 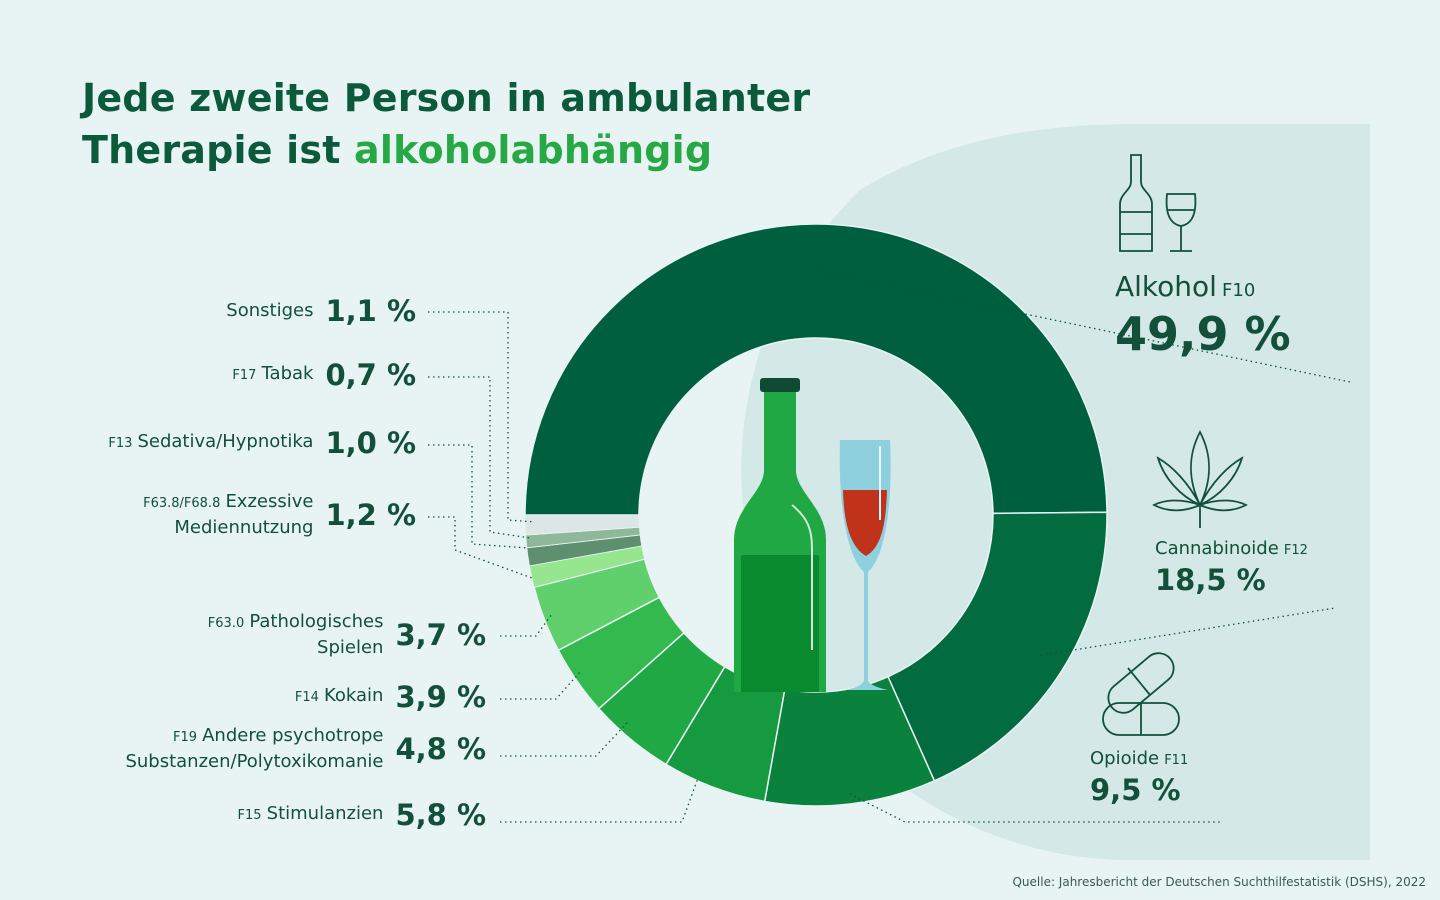 What do you see at coordinates (540, 685) in the screenshot?
I see `leader-kokain` at bounding box center [540, 685].